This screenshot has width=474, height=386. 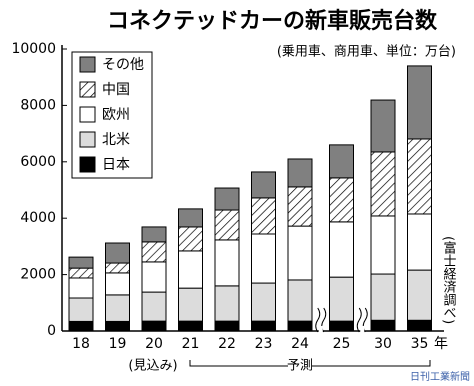 I want to click on estimate-label: (見込み), so click(x=152, y=366).